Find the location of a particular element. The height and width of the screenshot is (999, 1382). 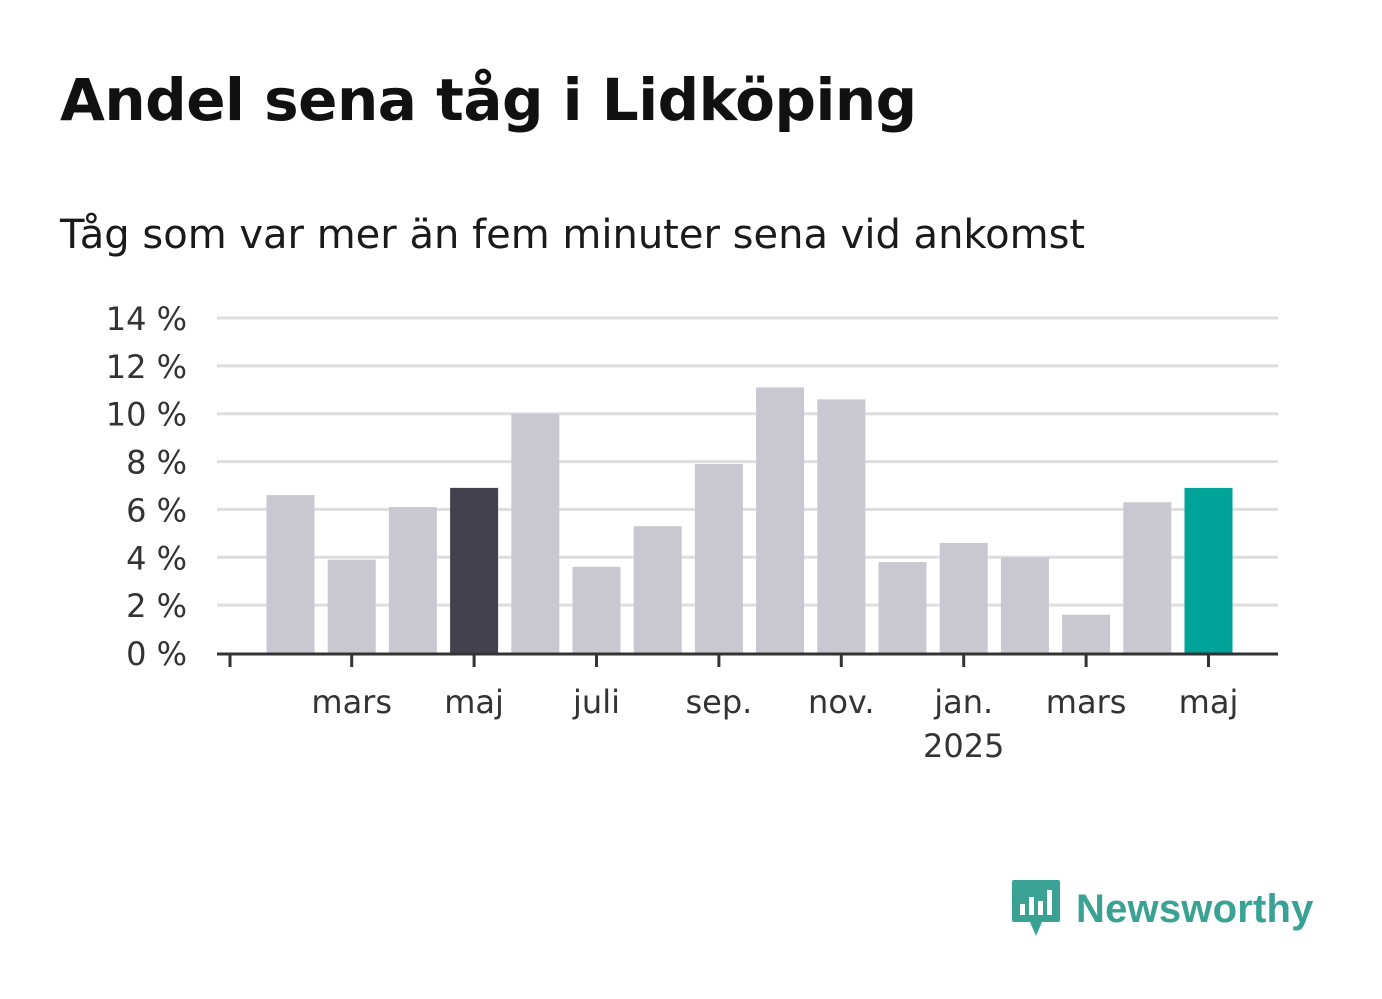

newsworthy-logo-icon is located at coordinates (1036, 908).